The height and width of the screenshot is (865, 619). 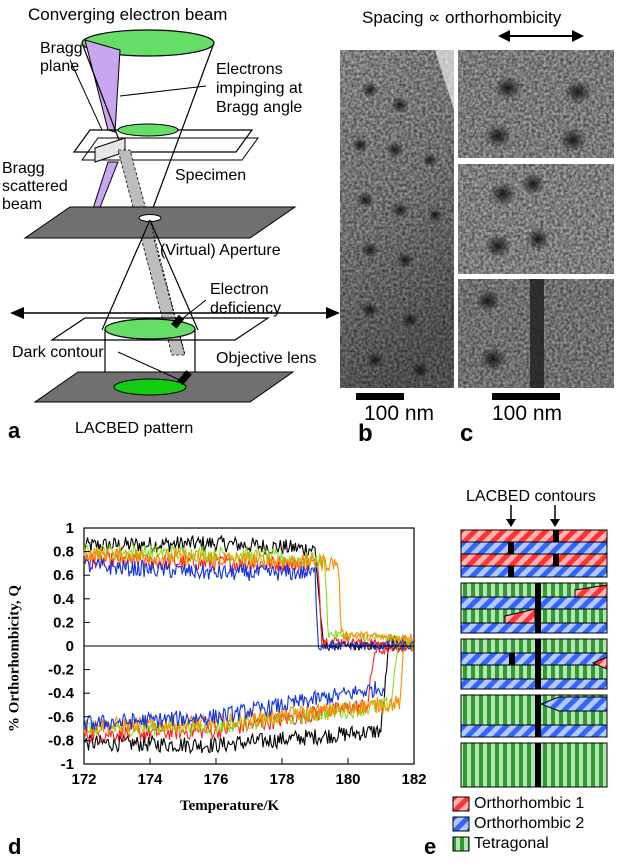 What do you see at coordinates (58, 352) in the screenshot?
I see `dark-contour-label: Dark contour` at bounding box center [58, 352].